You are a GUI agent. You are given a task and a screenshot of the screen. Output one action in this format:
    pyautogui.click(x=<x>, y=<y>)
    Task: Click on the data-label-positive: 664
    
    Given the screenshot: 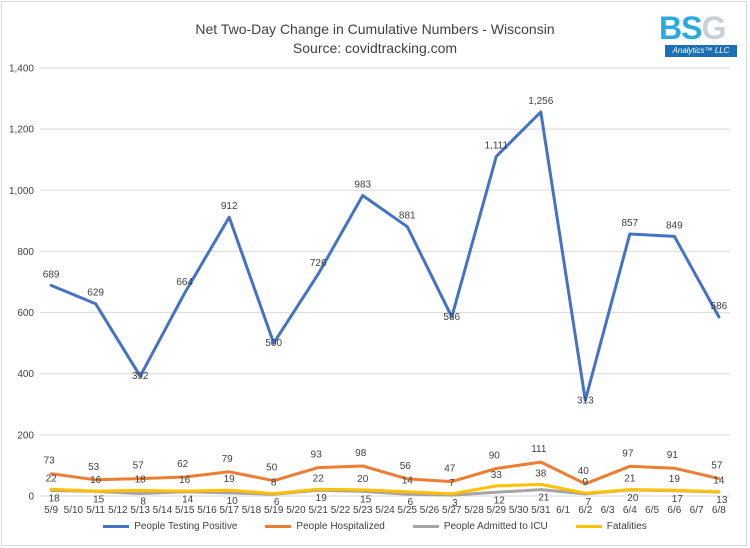 What is the action you would take?
    pyautogui.click(x=184, y=282)
    